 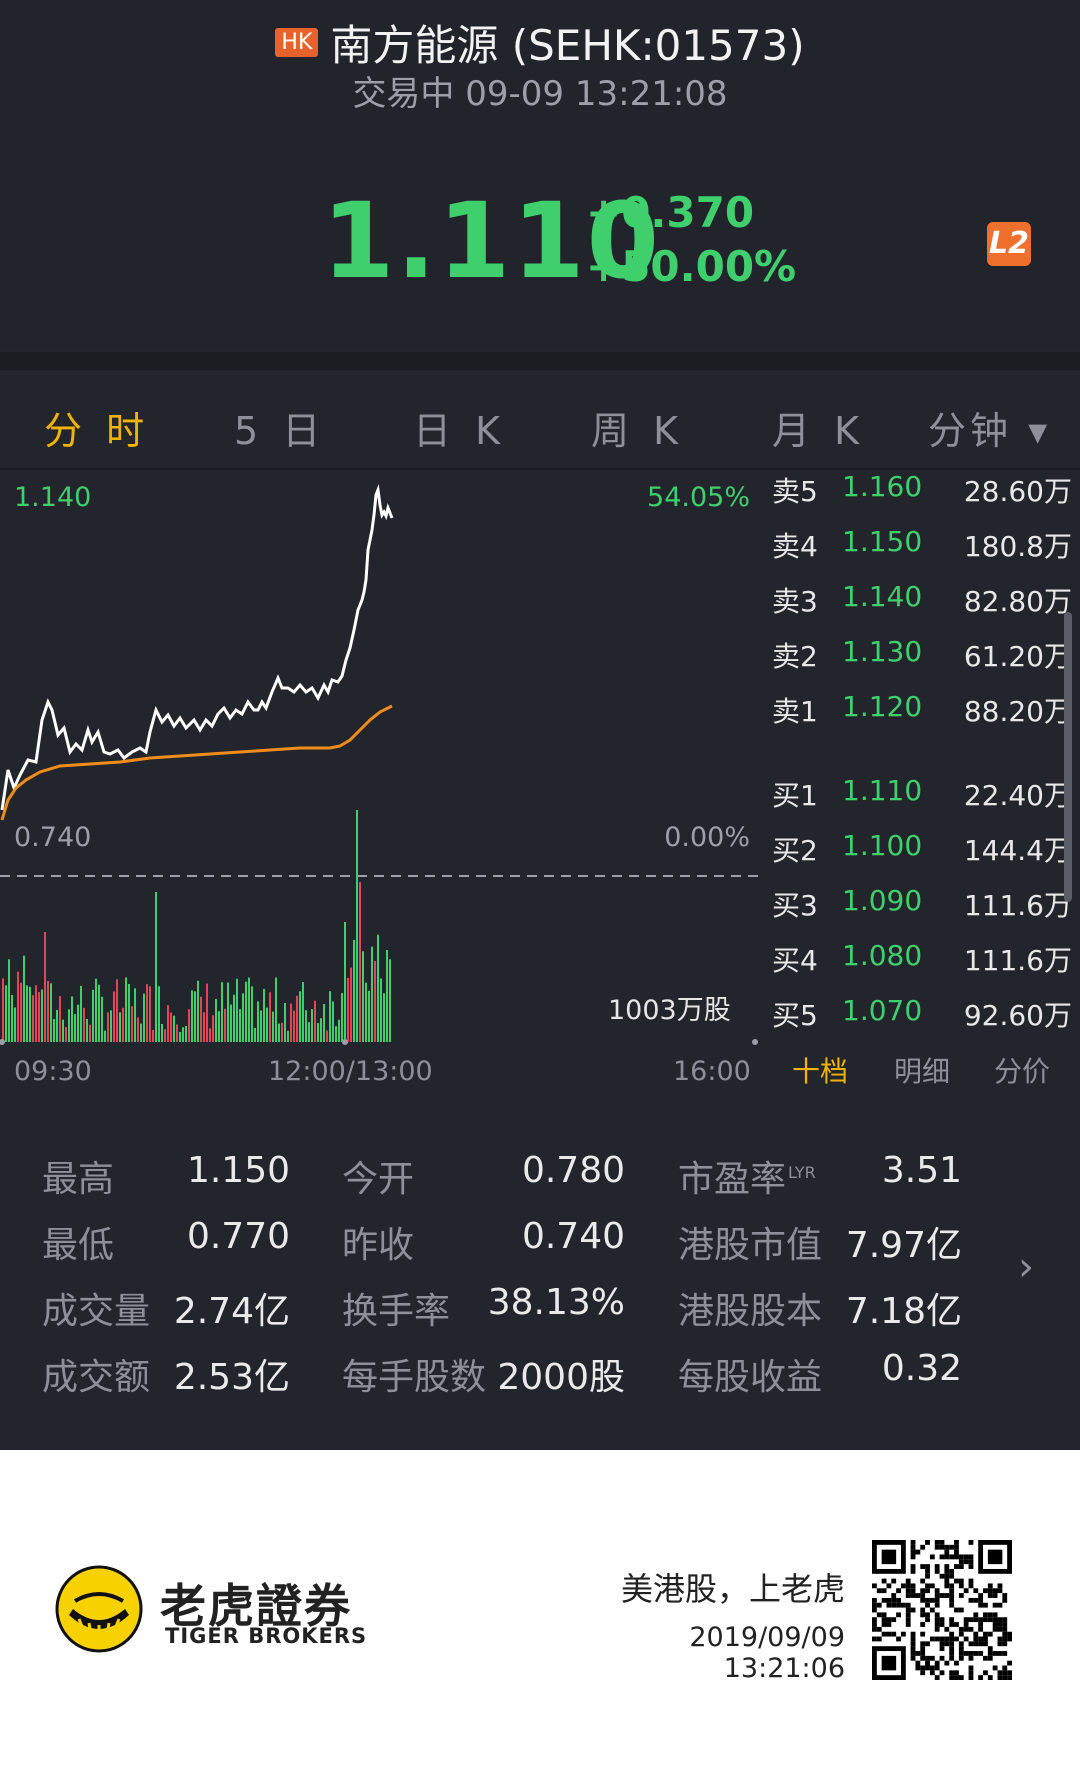 I want to click on stat-label-market-cap: 港股市值, so click(x=750, y=1245).